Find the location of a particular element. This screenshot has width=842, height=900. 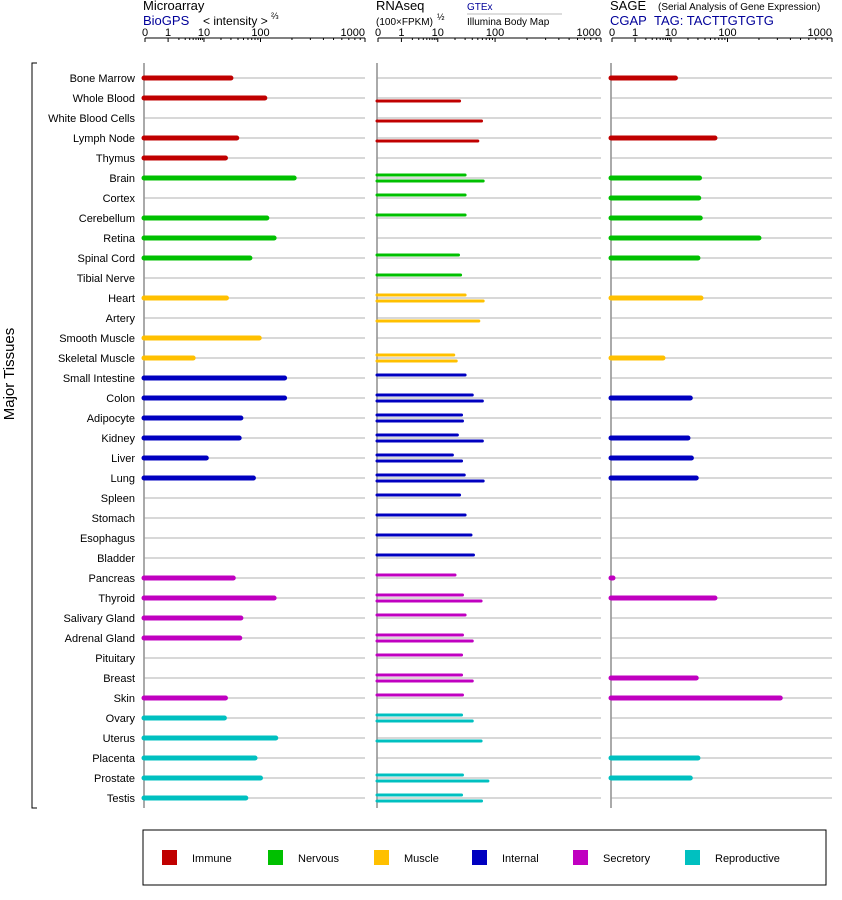

tissue-label: Adrenal Gland is located at coordinates (100, 639).